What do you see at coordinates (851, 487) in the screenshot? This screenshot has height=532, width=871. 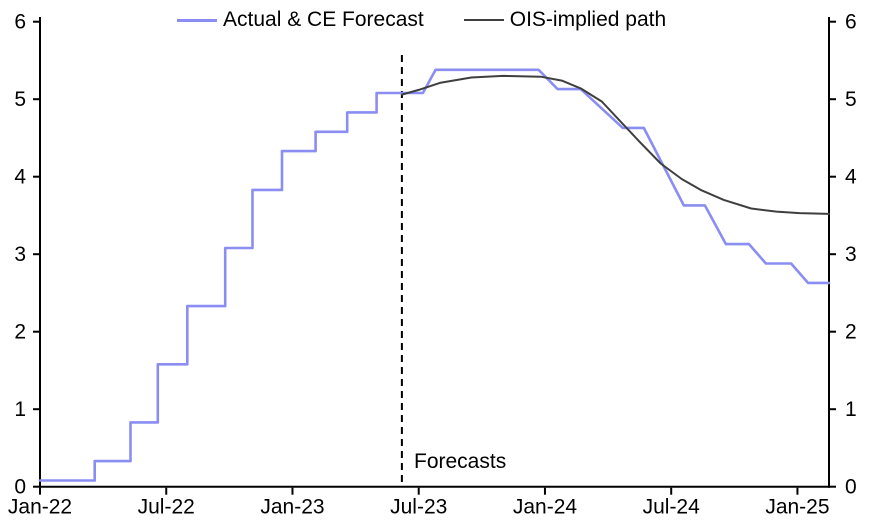 I see `y-axis-tick-label-right: 0` at bounding box center [851, 487].